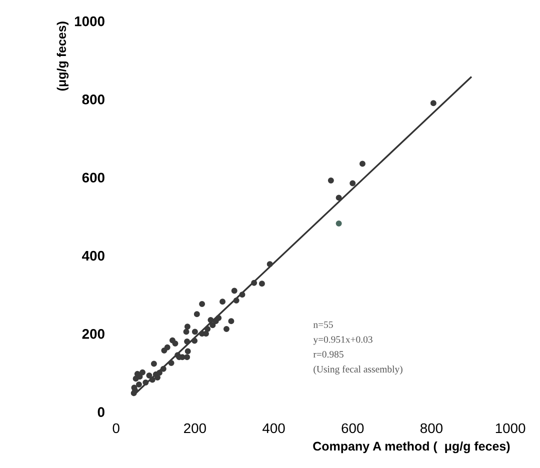  Describe the element at coordinates (93, 334) in the screenshot. I see `y-tick-label: 200` at that location.